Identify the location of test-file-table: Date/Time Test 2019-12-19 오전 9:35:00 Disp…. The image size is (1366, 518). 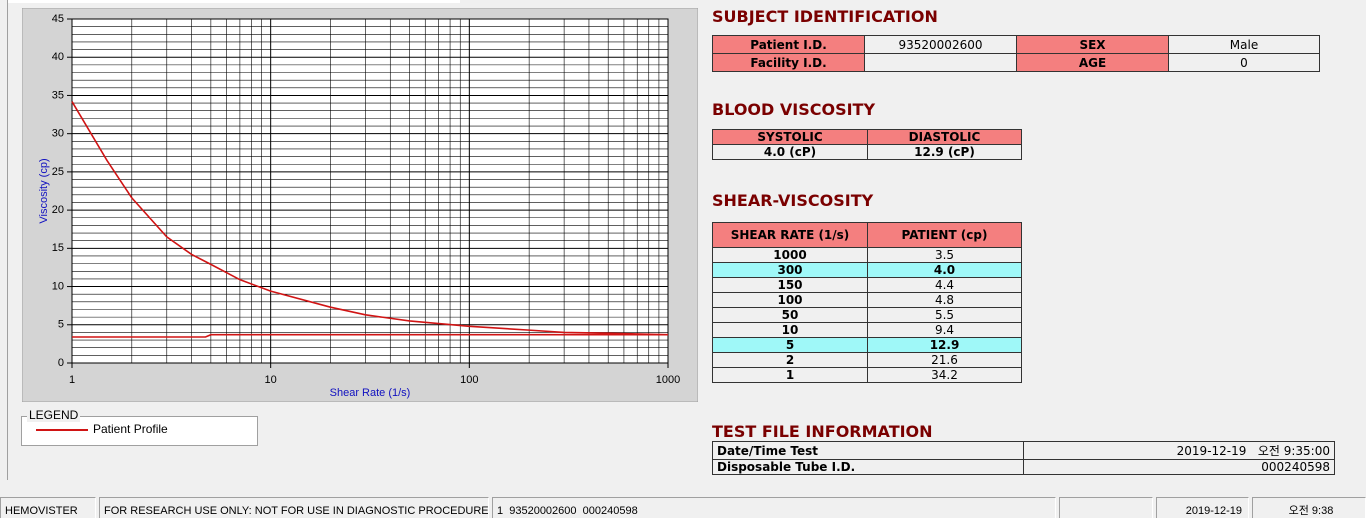
(1023, 458).